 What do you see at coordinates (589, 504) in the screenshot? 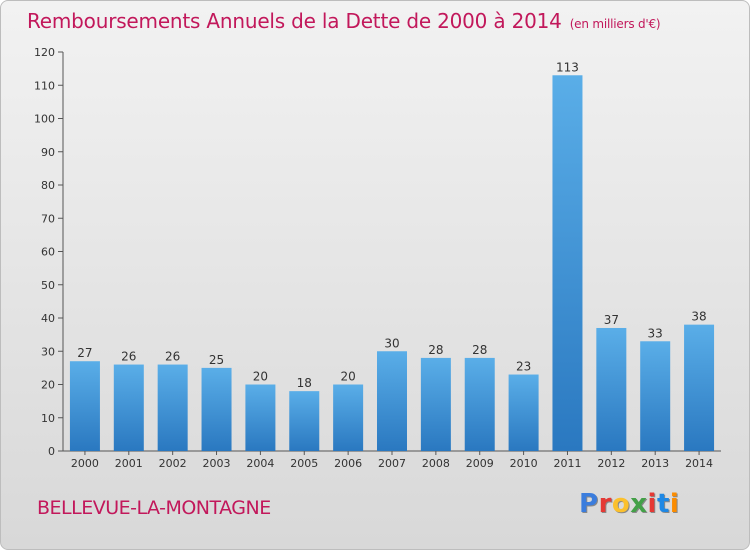
I see `logo-letter: P` at bounding box center [589, 504].